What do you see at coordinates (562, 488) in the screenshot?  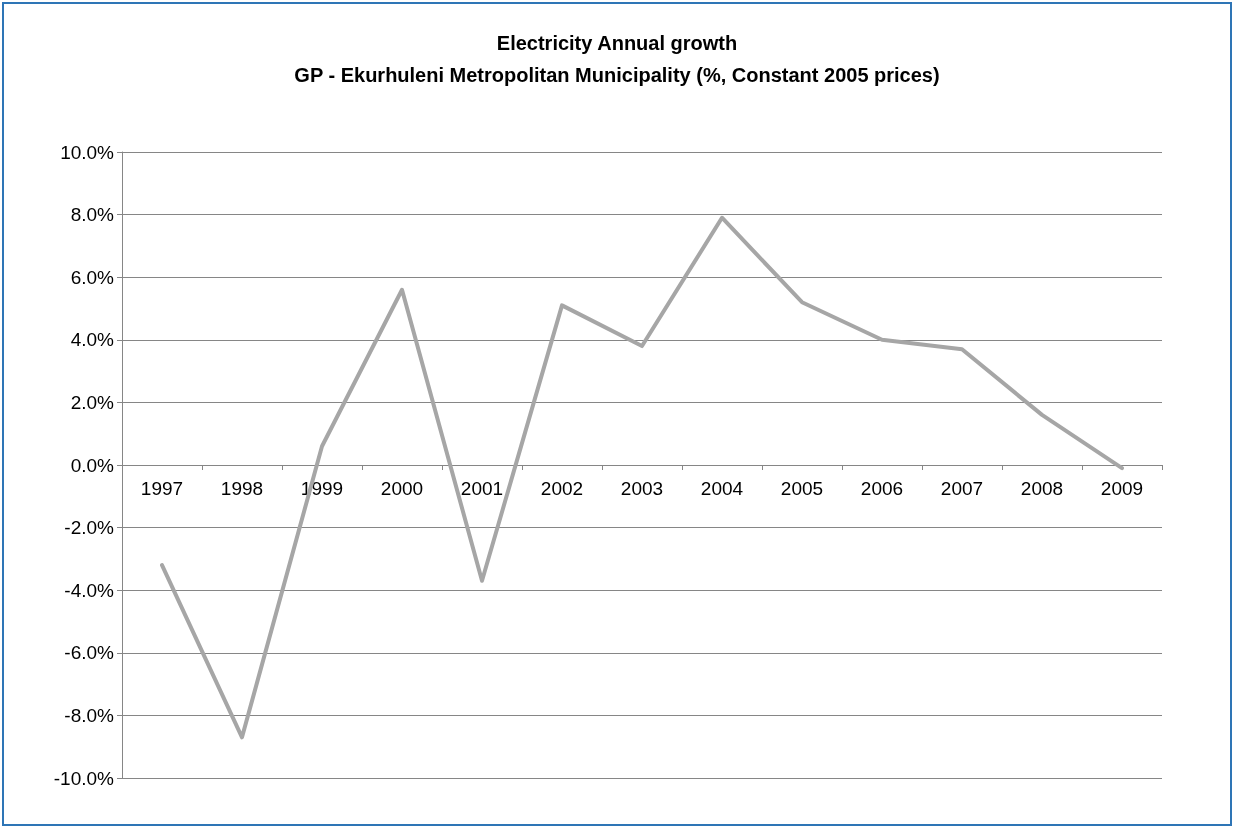 I see `x-tick-label: 2002` at bounding box center [562, 488].